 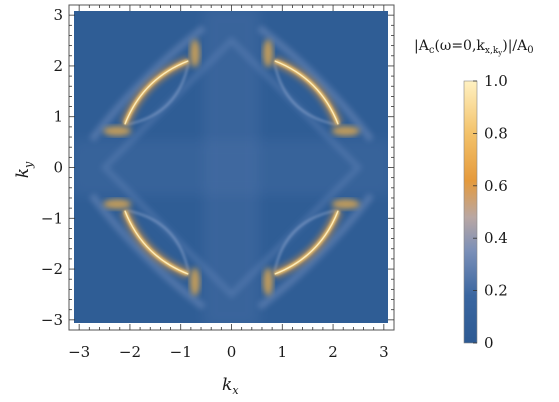 What do you see at coordinates (130, 352) in the screenshot?
I see `x-tick-label: −2` at bounding box center [130, 352].